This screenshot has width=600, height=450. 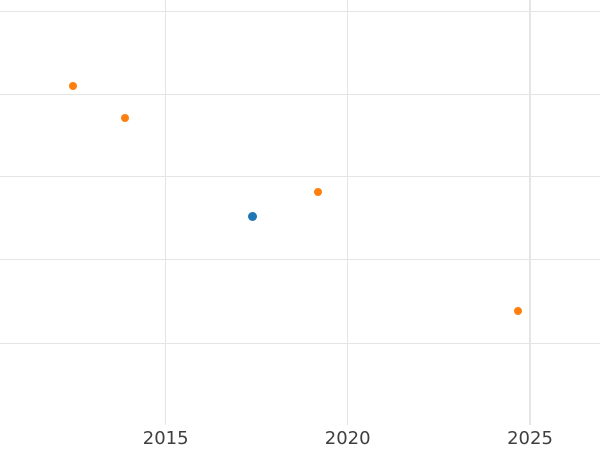 I want to click on x-axis-tick-label: 2025, so click(x=530, y=438).